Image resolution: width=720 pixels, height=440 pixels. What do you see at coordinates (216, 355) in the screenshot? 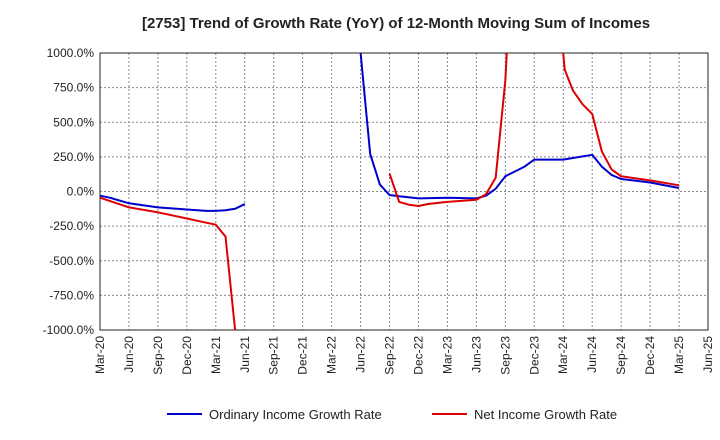
I see `x-tick-label: Mar-21` at bounding box center [216, 355].